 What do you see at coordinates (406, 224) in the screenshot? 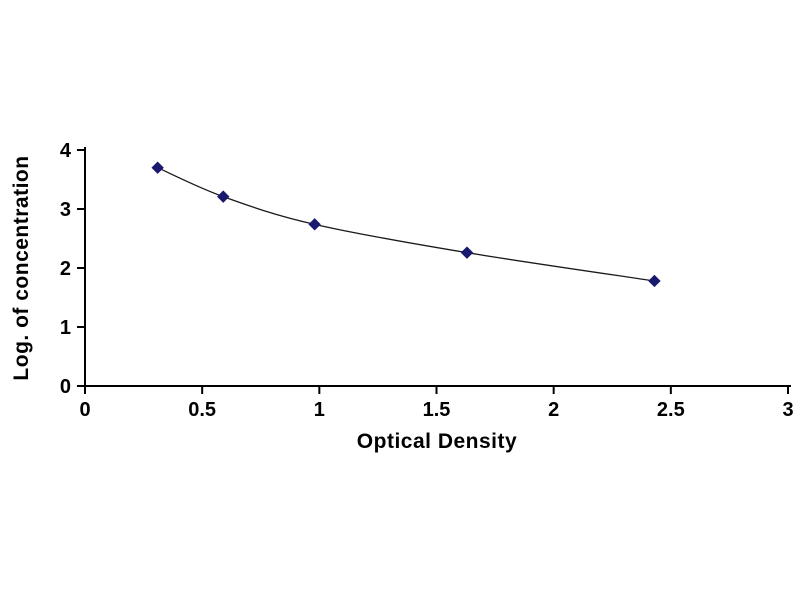
I see `curve-line` at bounding box center [406, 224].